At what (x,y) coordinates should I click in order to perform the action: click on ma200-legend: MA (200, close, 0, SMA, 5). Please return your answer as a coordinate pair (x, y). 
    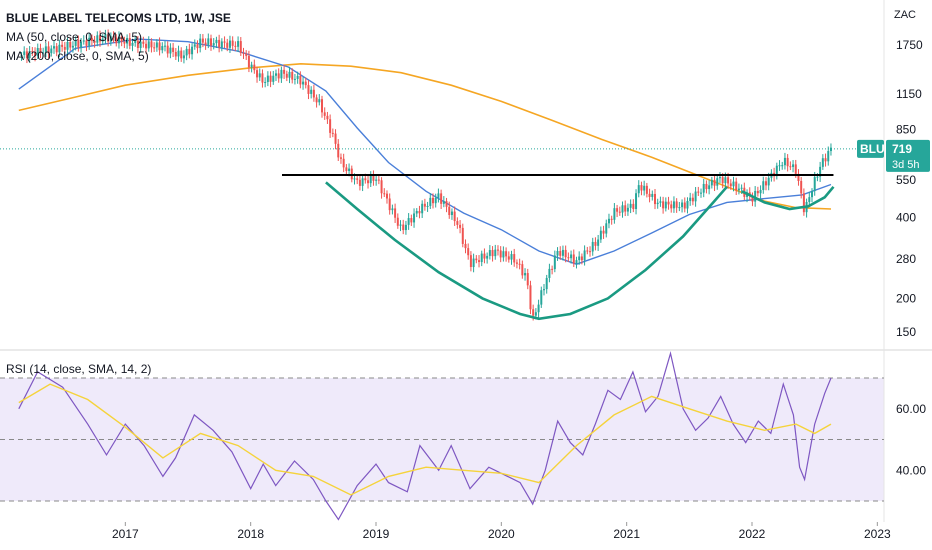
    Looking at the image, I should click on (77, 56).